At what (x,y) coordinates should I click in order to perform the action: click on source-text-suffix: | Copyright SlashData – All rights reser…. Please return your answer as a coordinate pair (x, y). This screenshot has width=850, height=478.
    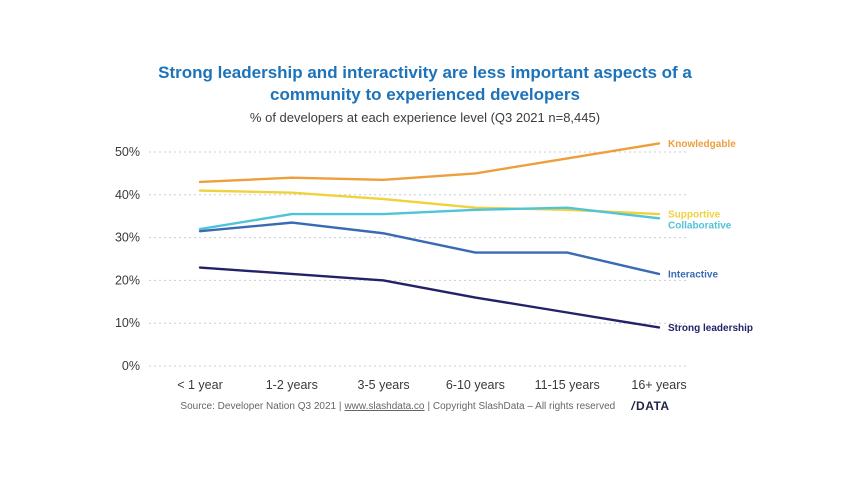
    Looking at the image, I should click on (521, 406).